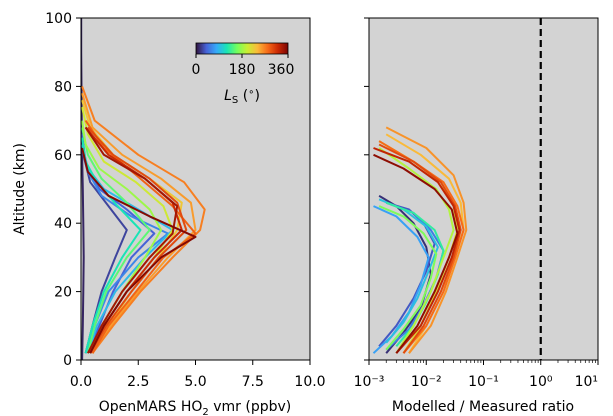  I want to click on left-y-tick-label-1: 20, so click(63, 293).